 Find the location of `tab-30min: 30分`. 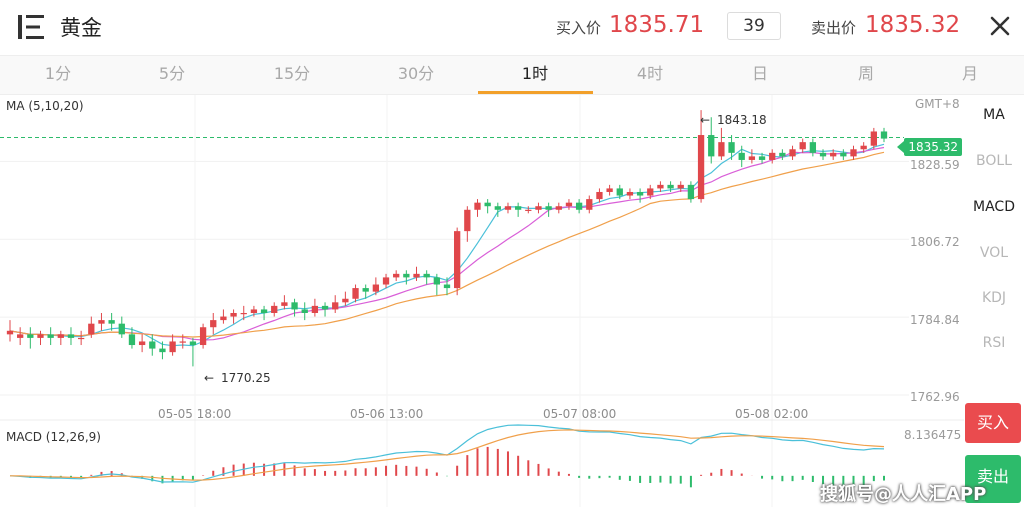

tab-30min: 30分 is located at coordinates (416, 73).